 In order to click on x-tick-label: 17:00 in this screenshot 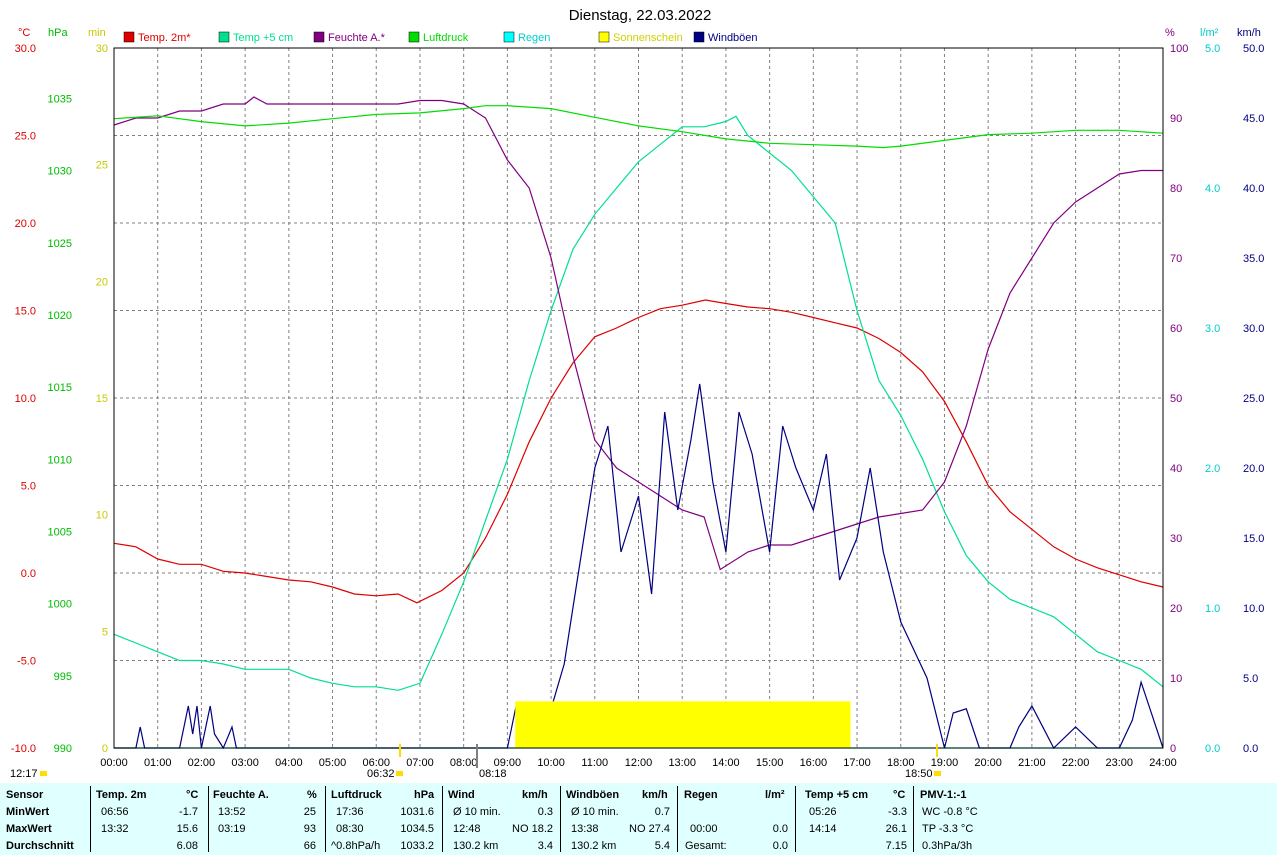, I will do `click(857, 763)`.